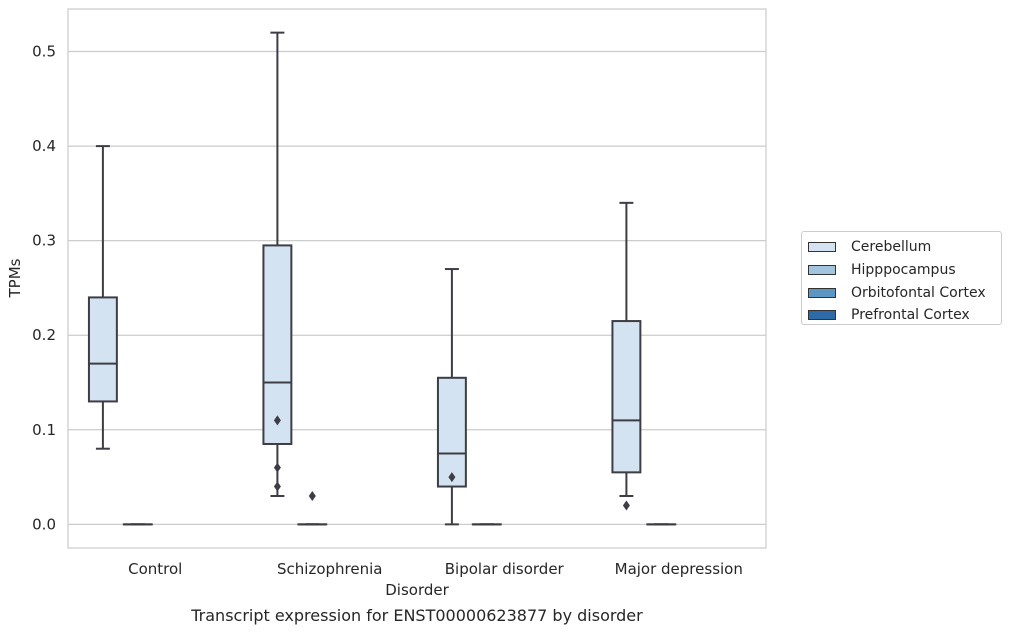 The image size is (1014, 634). Describe the element at coordinates (910, 315) in the screenshot. I see `legend-label: Prefrontal Cortex` at that location.